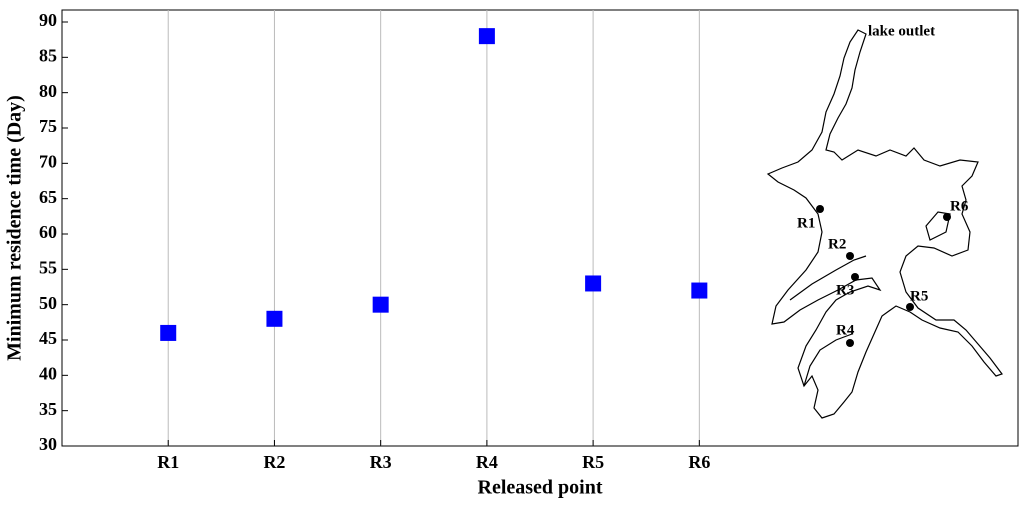  I want to click on y-axis-title: Minimum residence time (Day), so click(15, 228).